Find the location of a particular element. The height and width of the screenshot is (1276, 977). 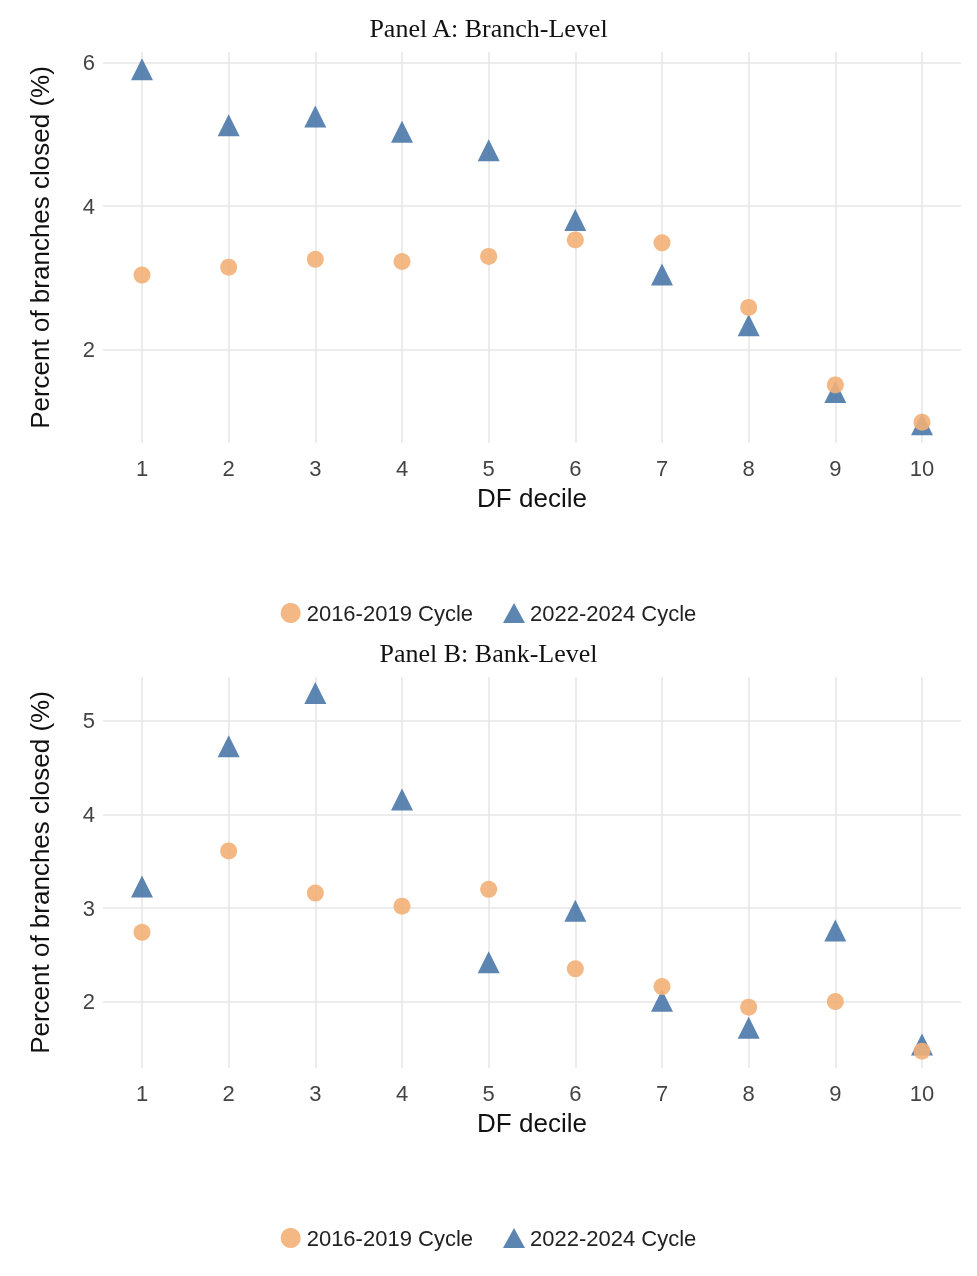

y-tick-label: 6 is located at coordinates (88, 63).